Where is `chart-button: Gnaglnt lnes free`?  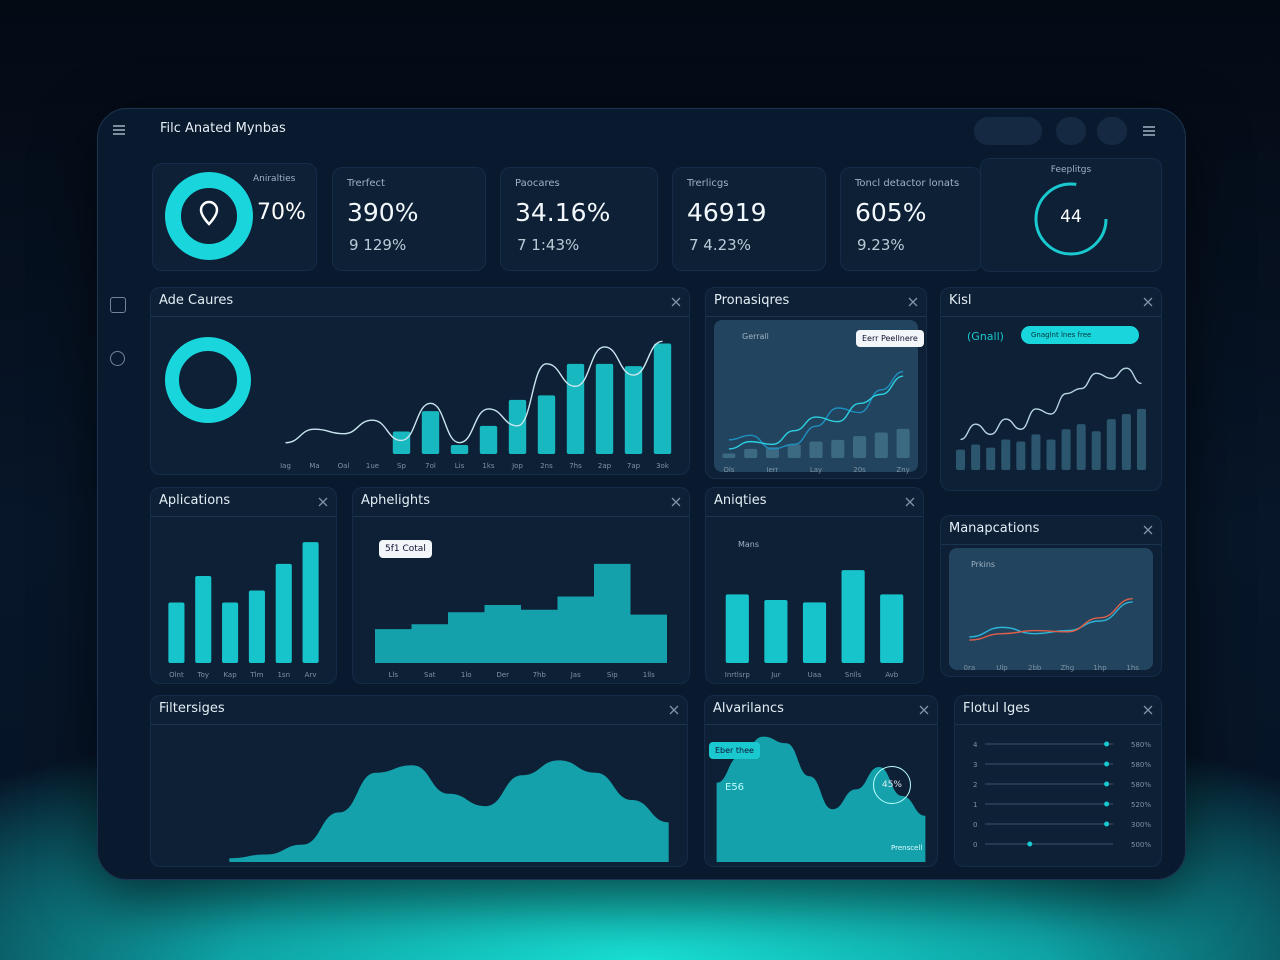 chart-button: Gnaglnt lnes free is located at coordinates (1080, 335).